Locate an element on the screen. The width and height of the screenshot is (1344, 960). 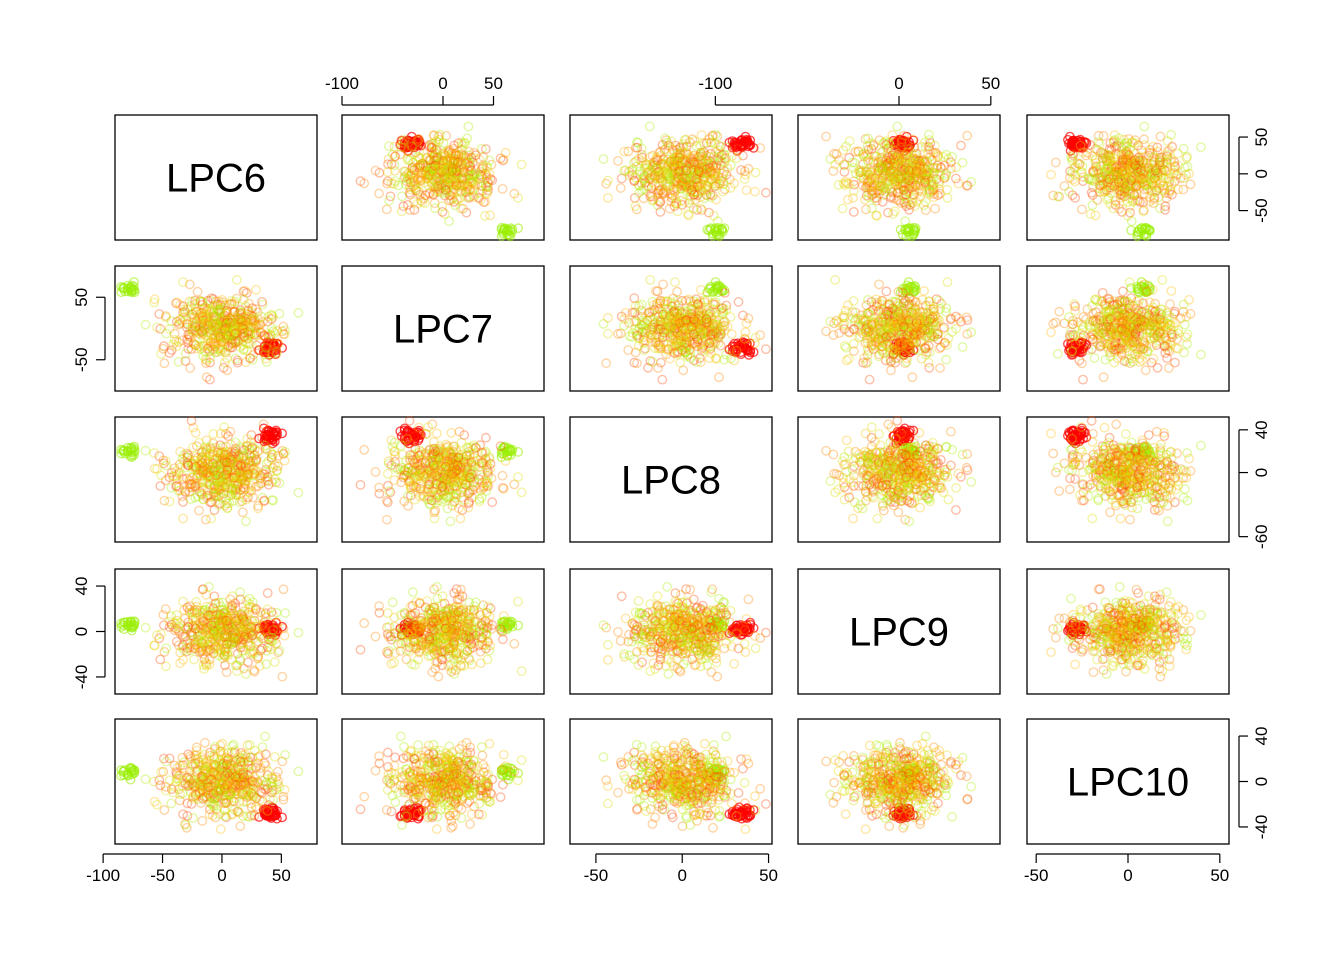
panel-LPC6-vs-LPC8 is located at coordinates (671, 178).